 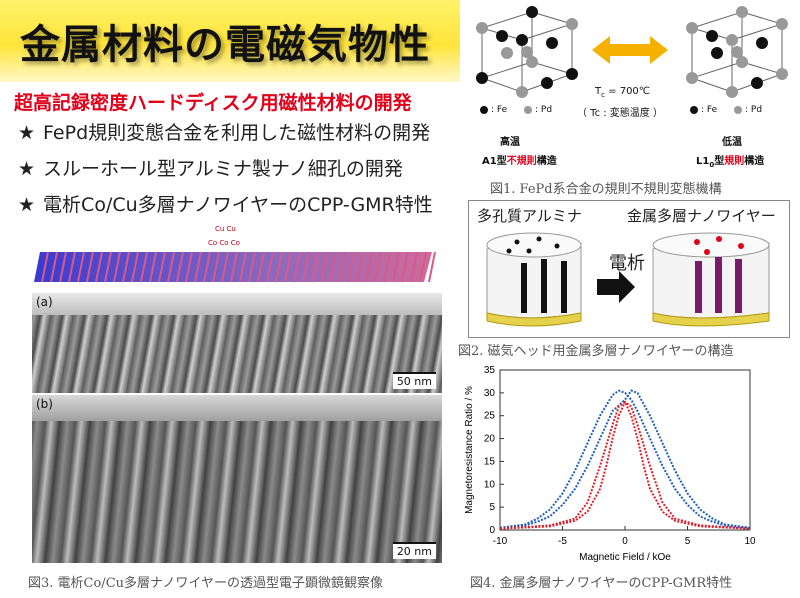 What do you see at coordinates (484, 110) in the screenshot?
I see `fe-legend-marker` at bounding box center [484, 110].